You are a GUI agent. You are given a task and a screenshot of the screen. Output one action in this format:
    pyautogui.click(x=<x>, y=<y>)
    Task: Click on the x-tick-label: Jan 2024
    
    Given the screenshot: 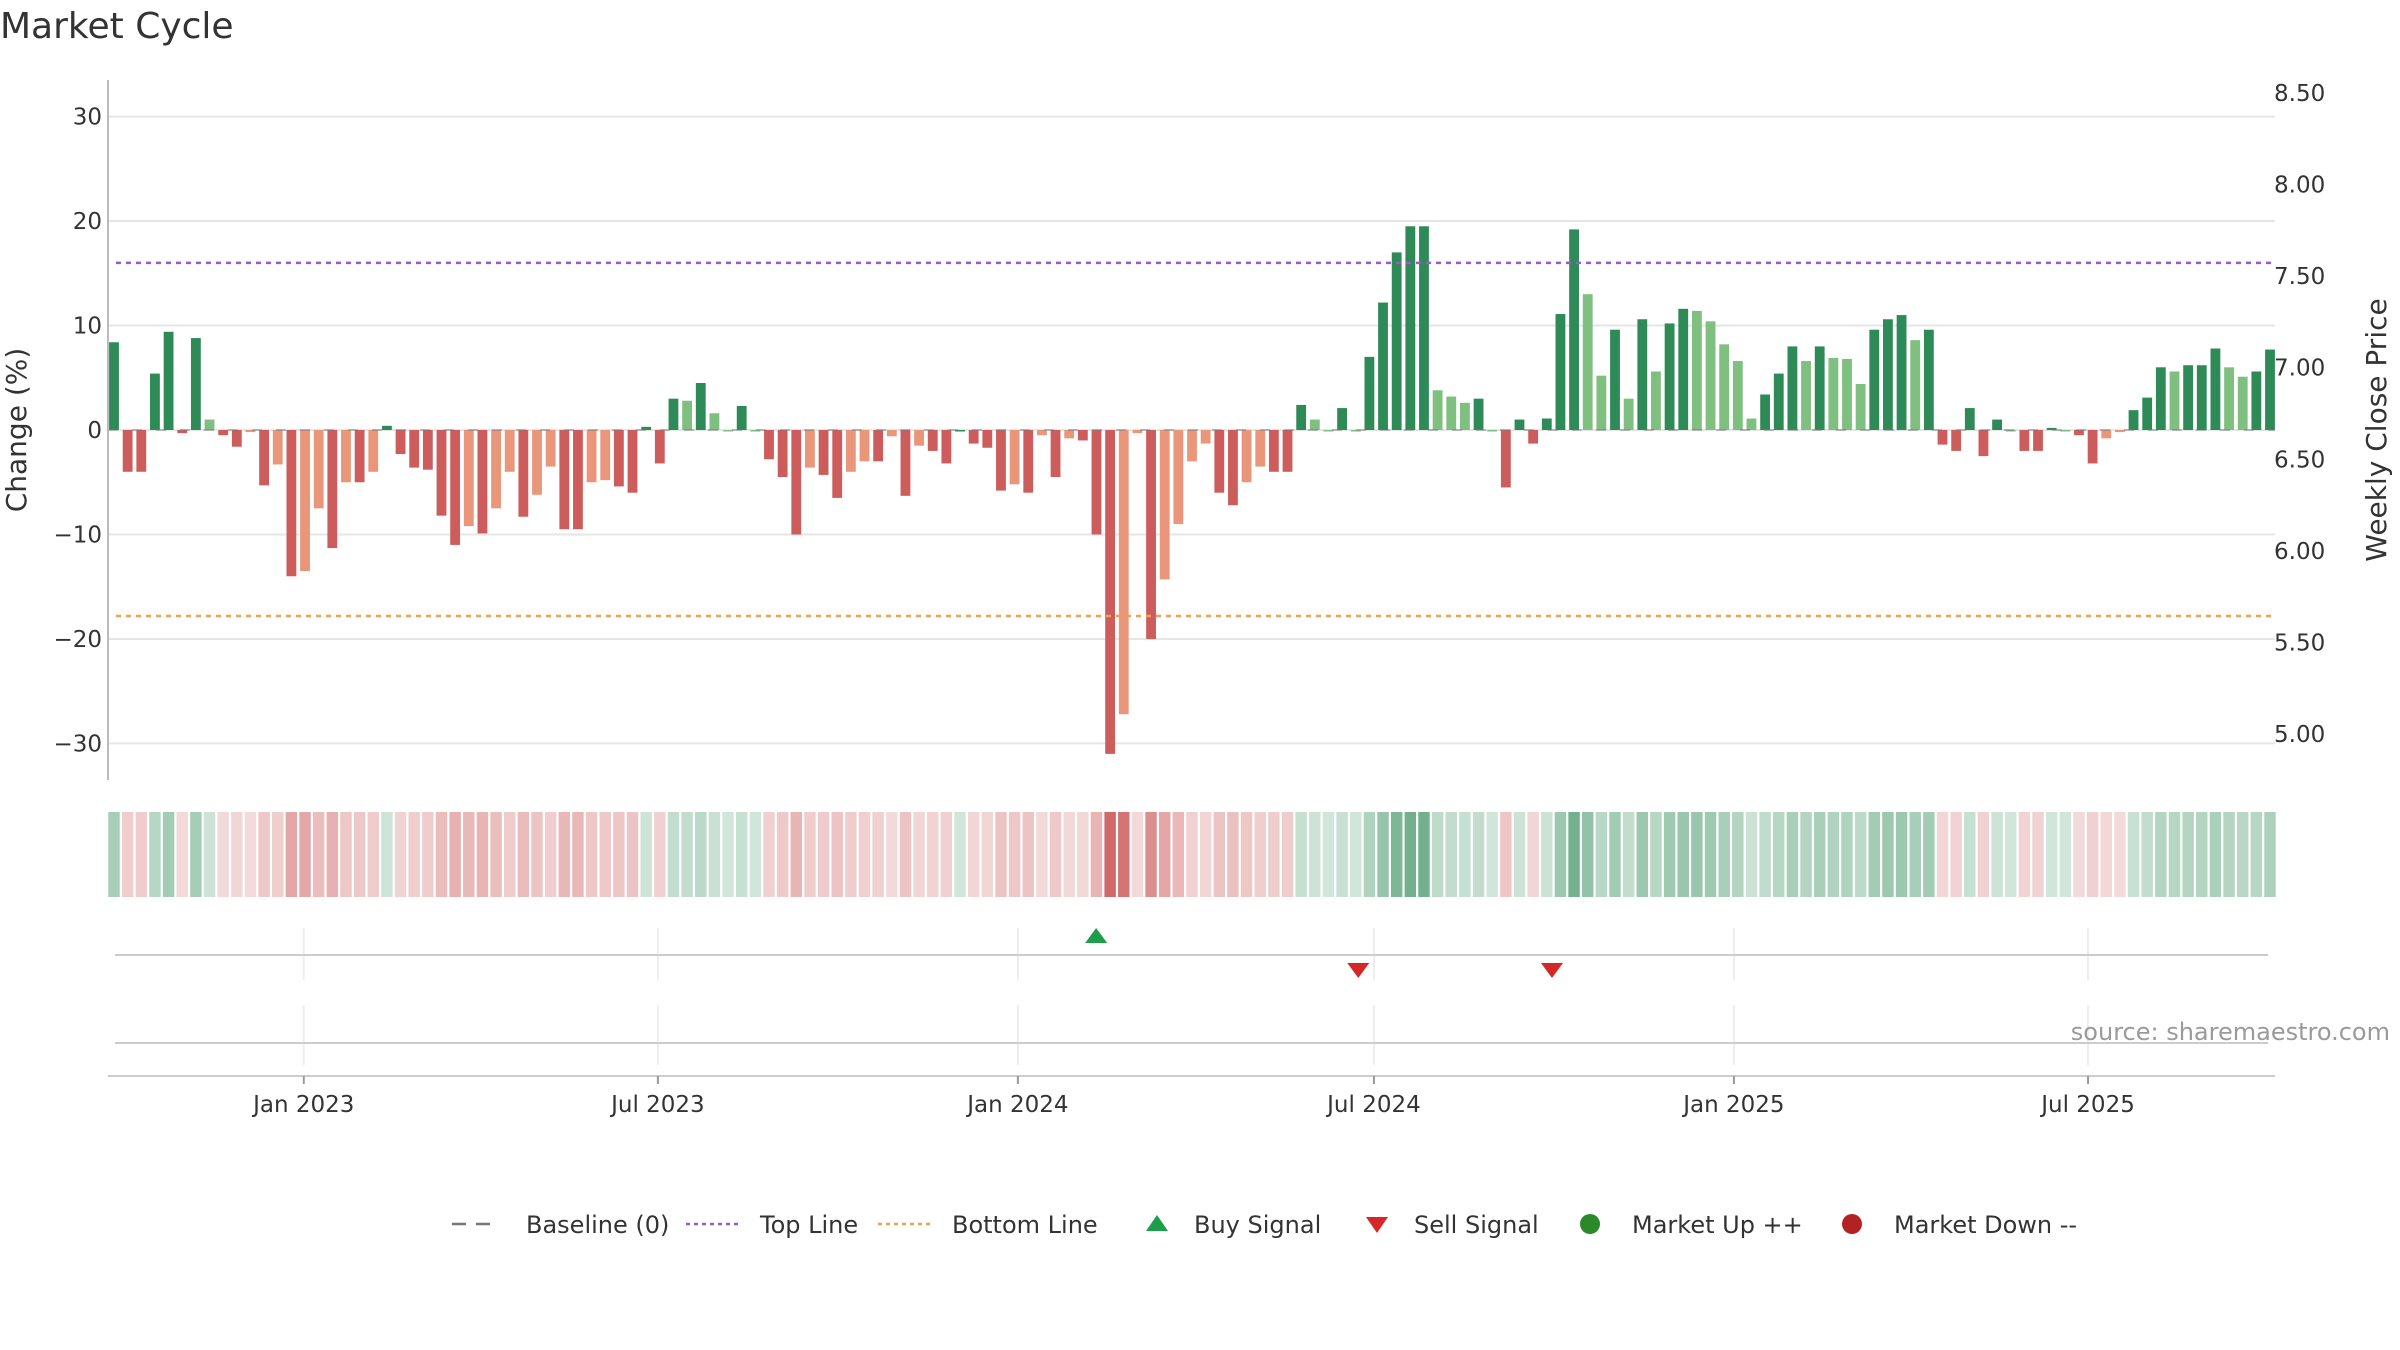 What is the action you would take?
    pyautogui.click(x=1016, y=1105)
    